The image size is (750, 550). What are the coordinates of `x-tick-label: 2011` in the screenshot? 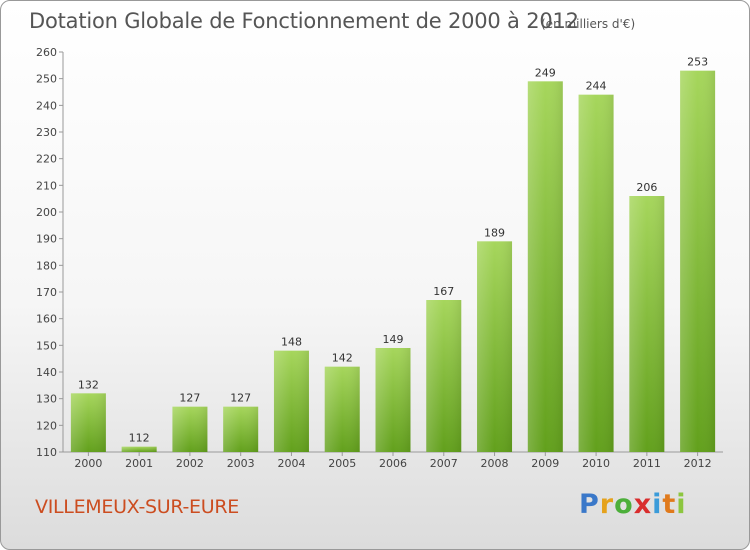 It's located at (647, 463).